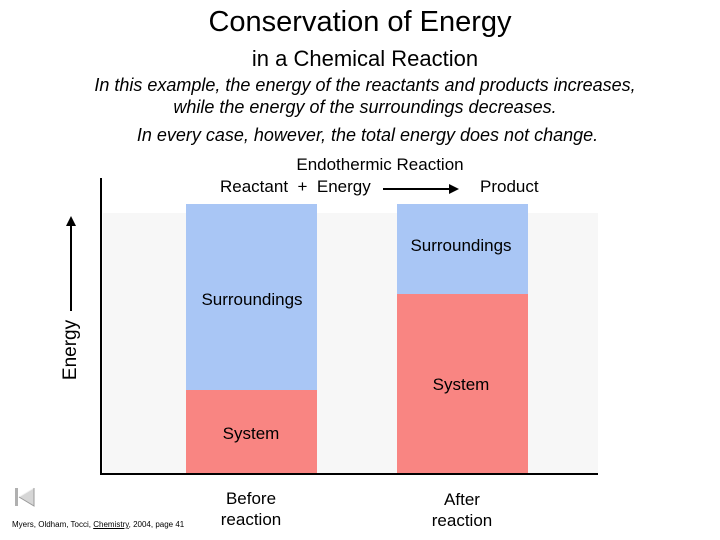 Image resolution: width=720 pixels, height=540 pixels. Describe the element at coordinates (71, 221) in the screenshot. I see `energy-arrow-head-icon` at that location.